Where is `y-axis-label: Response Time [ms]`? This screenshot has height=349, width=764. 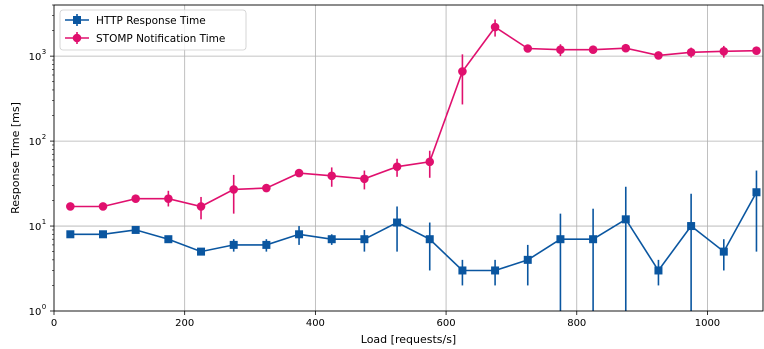 y-axis-label: Response Time [ms] is located at coordinates (15, 158).